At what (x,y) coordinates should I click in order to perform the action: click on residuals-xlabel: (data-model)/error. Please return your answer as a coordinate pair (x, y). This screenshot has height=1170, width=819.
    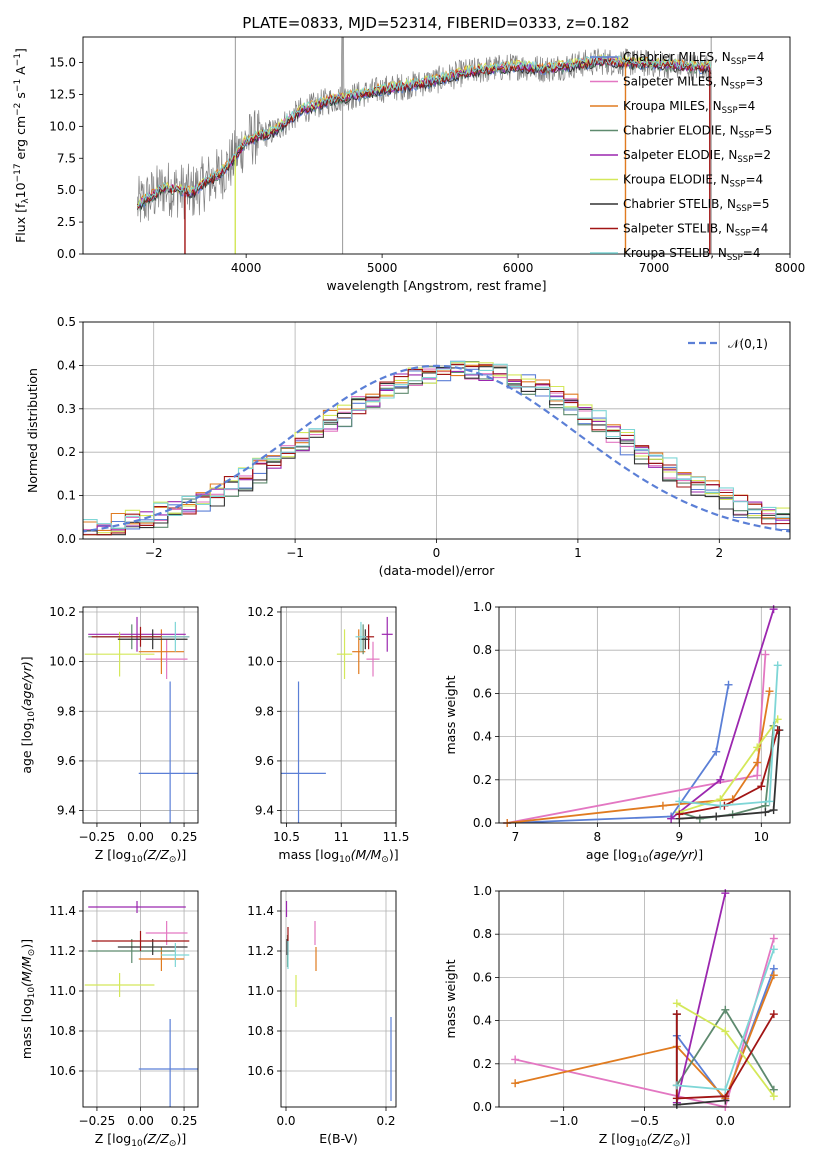
    Looking at the image, I should click on (437, 570).